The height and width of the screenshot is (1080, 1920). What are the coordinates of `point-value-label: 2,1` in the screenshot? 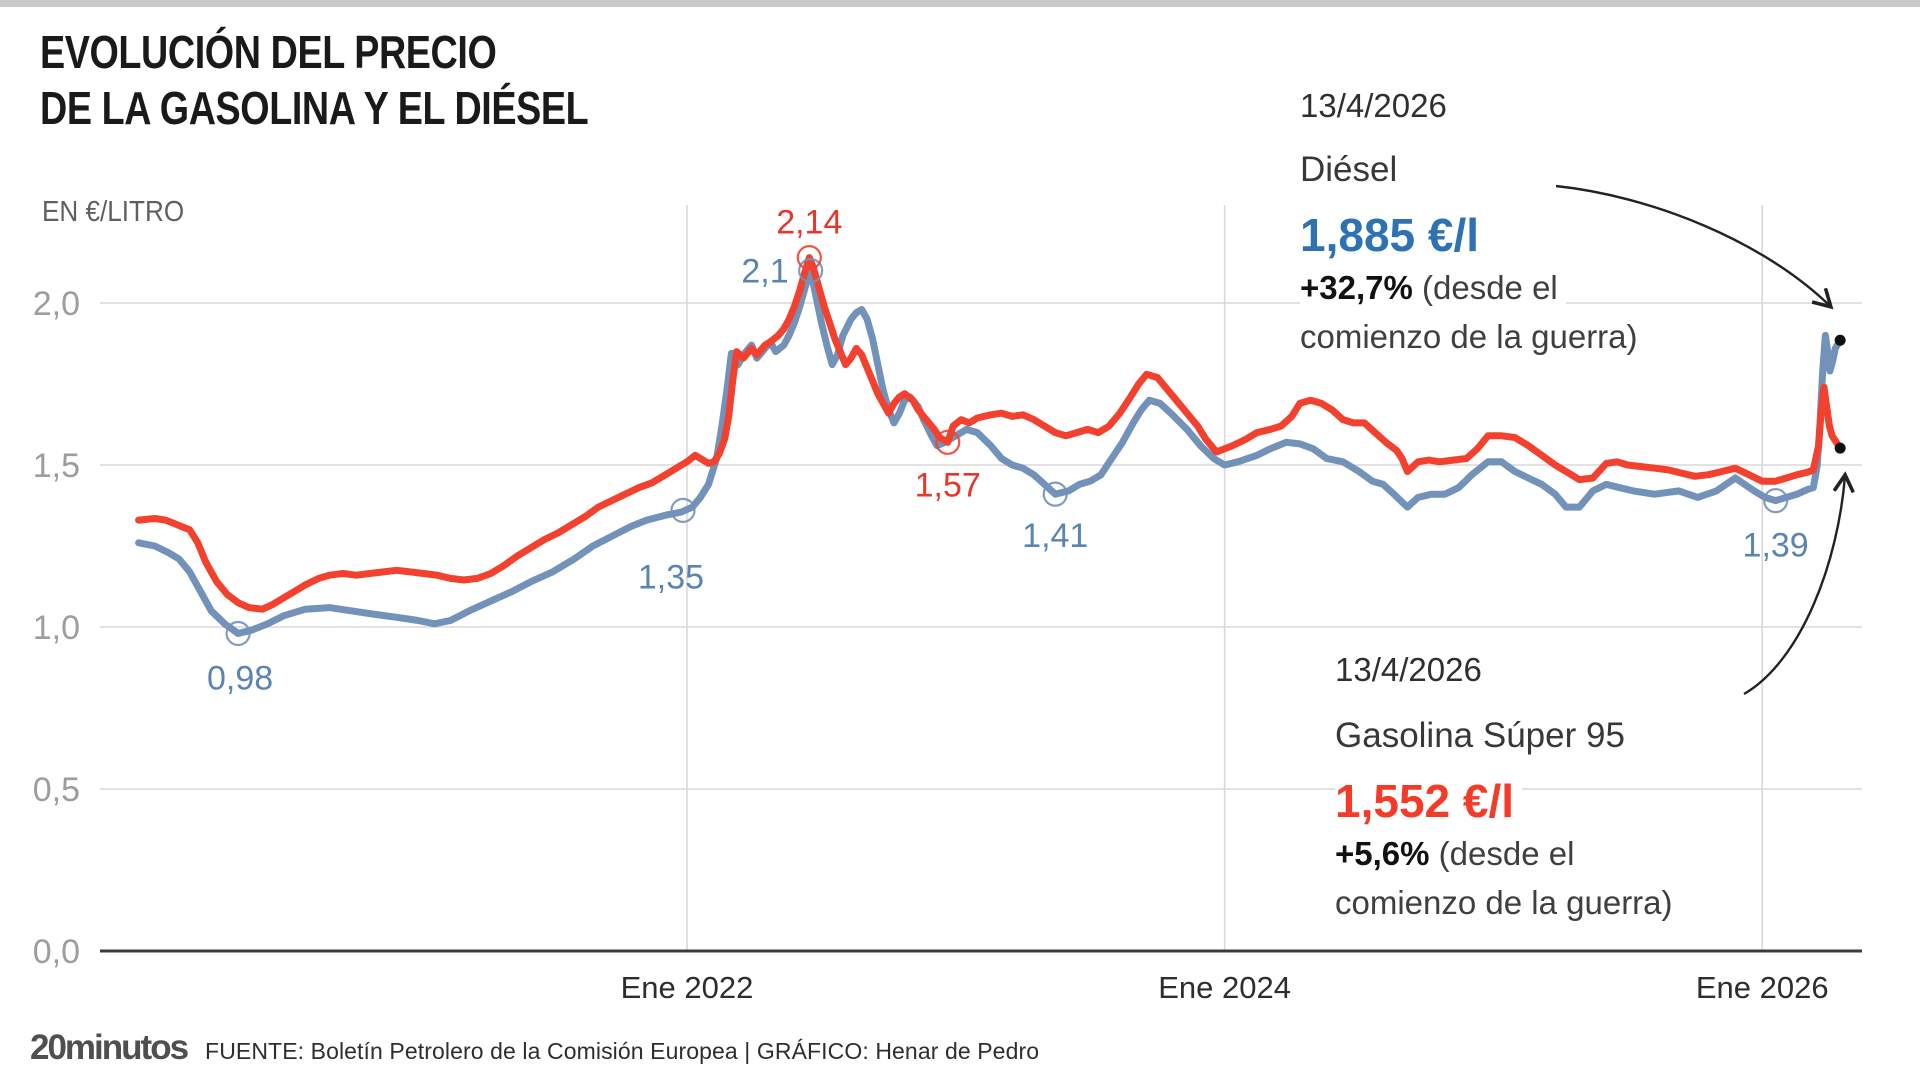 It's located at (764, 272).